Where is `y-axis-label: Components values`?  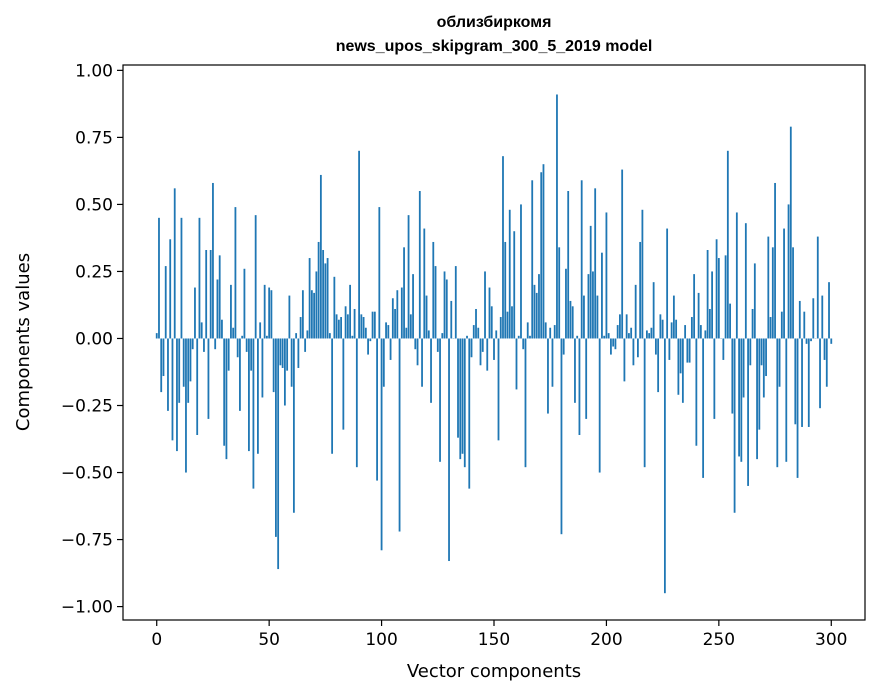 y-axis-label: Components values is located at coordinates (23, 342).